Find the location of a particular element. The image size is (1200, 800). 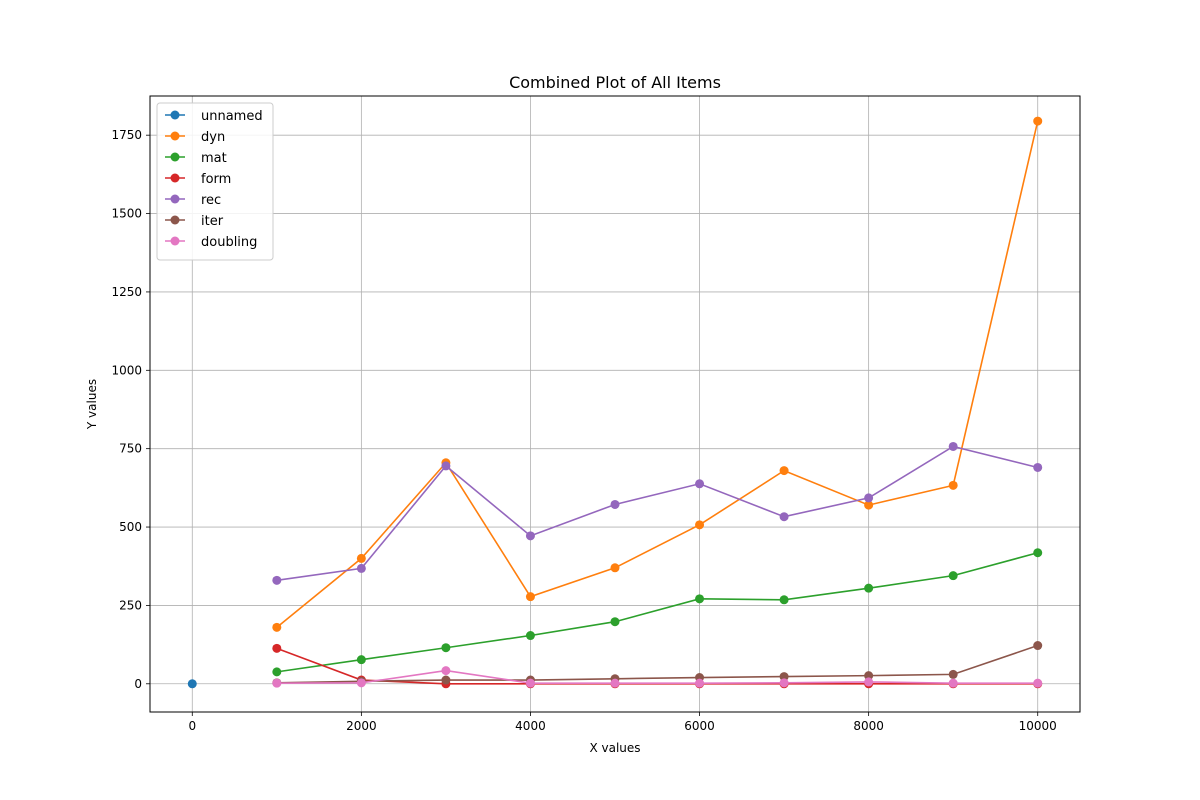

y-tick-label: 250 is located at coordinates (130, 605).